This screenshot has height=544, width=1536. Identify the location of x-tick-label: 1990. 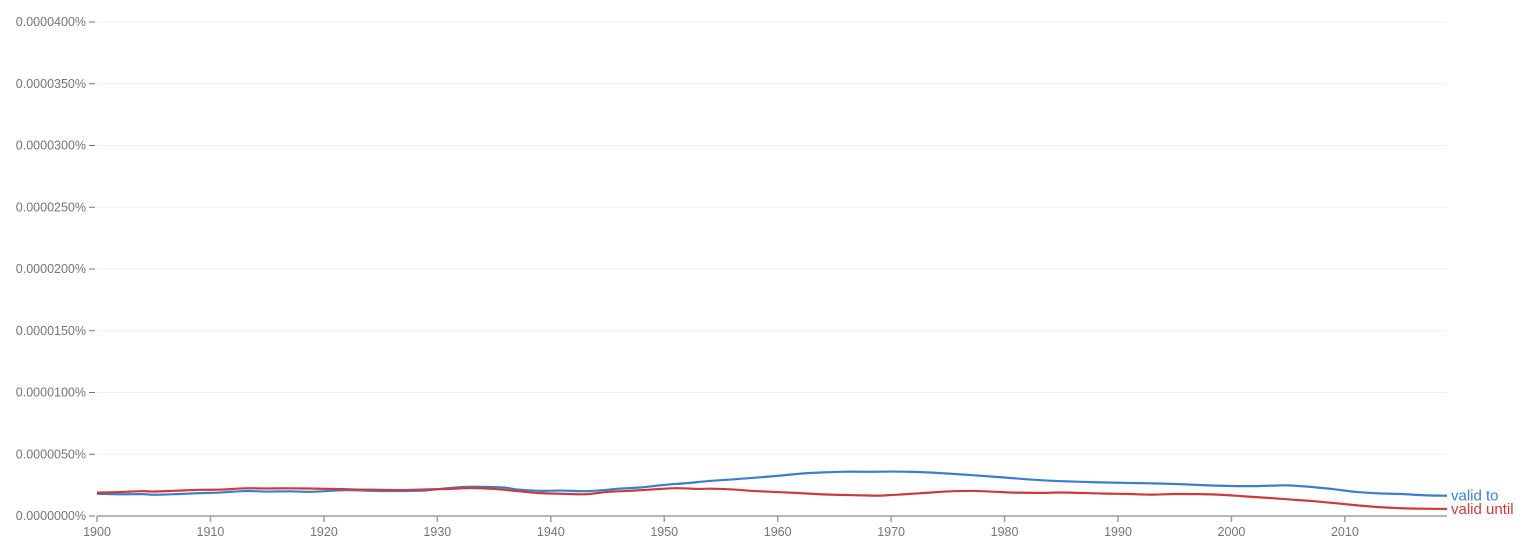
(1118, 532).